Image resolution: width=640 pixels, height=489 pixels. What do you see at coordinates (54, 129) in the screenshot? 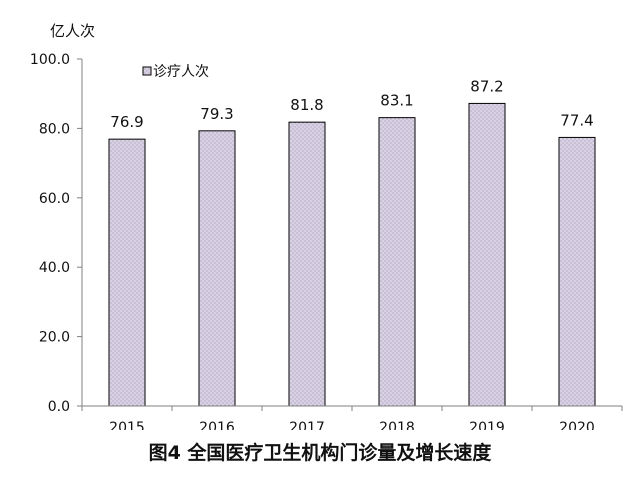
I see `y-tick-label: 80.0` at bounding box center [54, 129].